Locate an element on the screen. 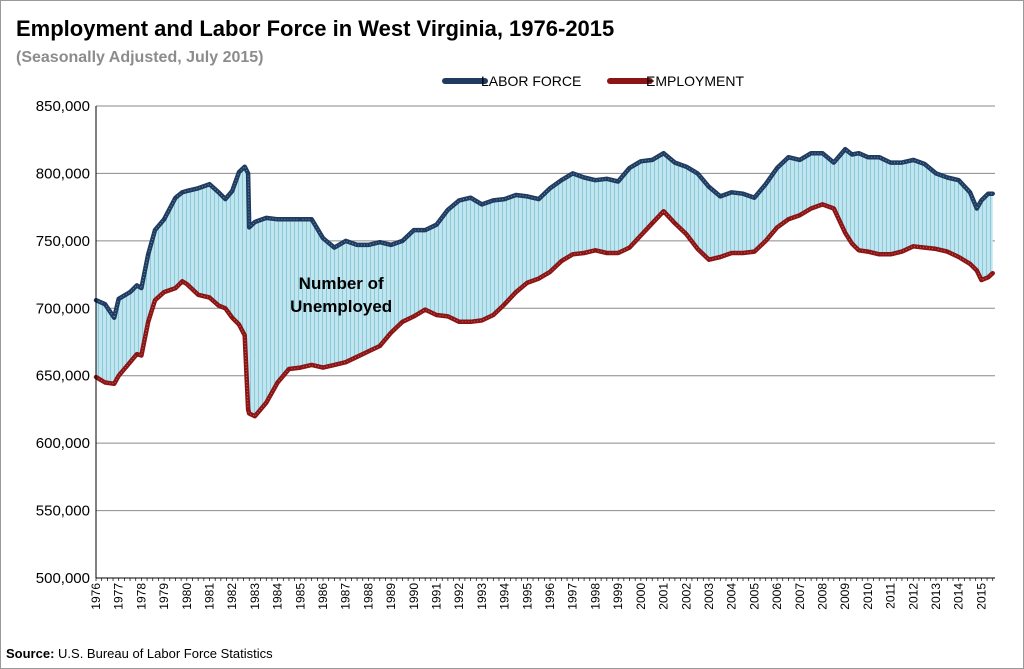 The height and width of the screenshot is (669, 1024). x-tick-label: 2011 is located at coordinates (891, 596).